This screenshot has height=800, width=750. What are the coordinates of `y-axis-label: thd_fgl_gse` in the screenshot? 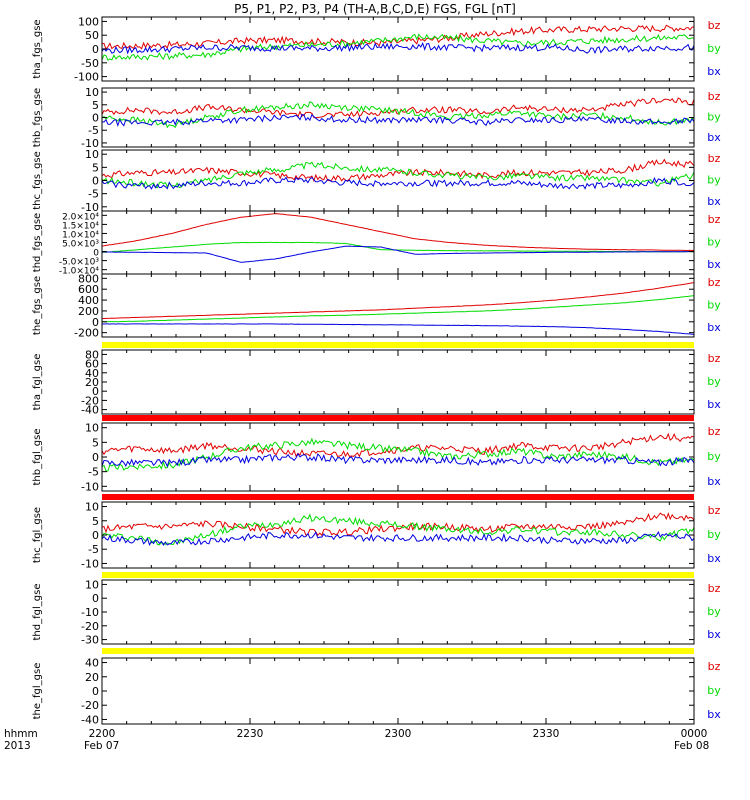 It's located at (37, 612).